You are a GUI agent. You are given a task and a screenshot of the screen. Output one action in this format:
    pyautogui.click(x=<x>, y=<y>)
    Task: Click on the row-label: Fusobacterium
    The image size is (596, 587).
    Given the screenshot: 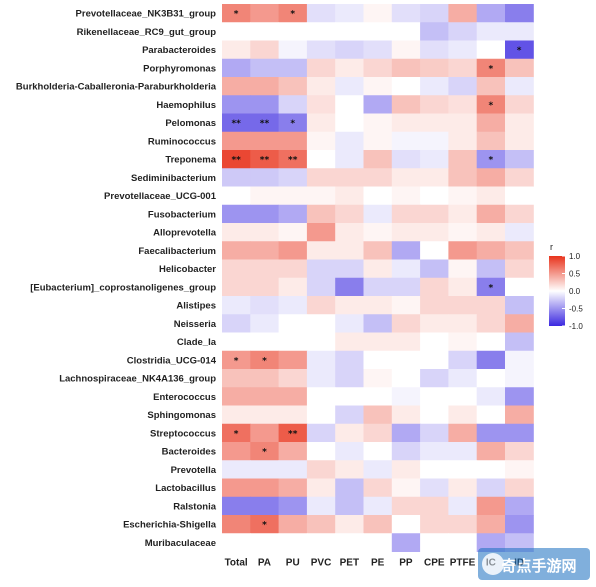 What is the action you would take?
    pyautogui.click(x=182, y=214)
    